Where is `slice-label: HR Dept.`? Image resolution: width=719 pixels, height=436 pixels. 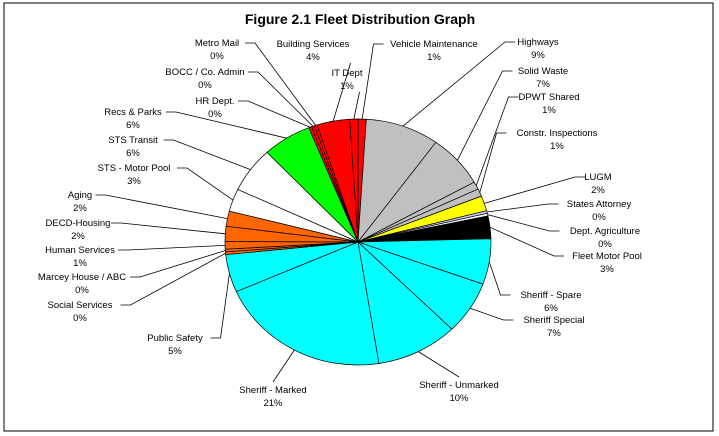 slice-label: HR Dept. is located at coordinates (214, 101).